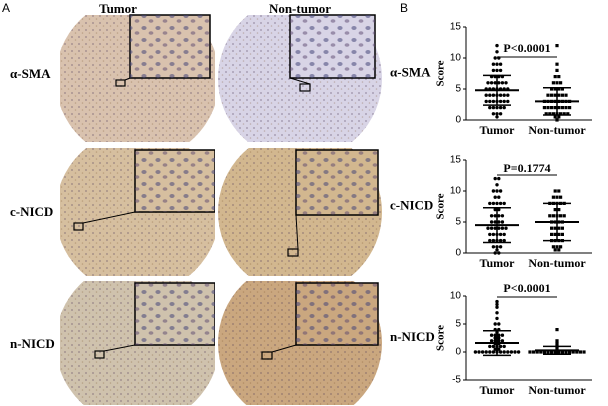  What do you see at coordinates (412, 336) in the screenshot?
I see `row-label: n-NICD` at bounding box center [412, 336].